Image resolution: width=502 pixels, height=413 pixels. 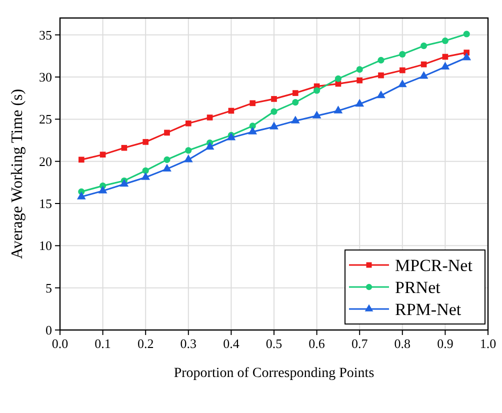 I want to click on x-axis-title: Proportion of Corresponding Points, so click(x=274, y=373).